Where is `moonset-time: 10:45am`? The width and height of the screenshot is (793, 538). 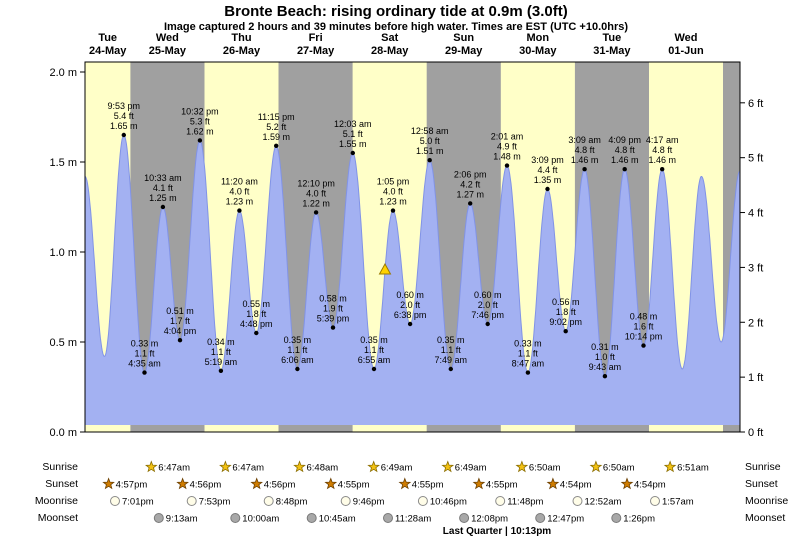 moonset-time: 10:45am is located at coordinates (337, 519).